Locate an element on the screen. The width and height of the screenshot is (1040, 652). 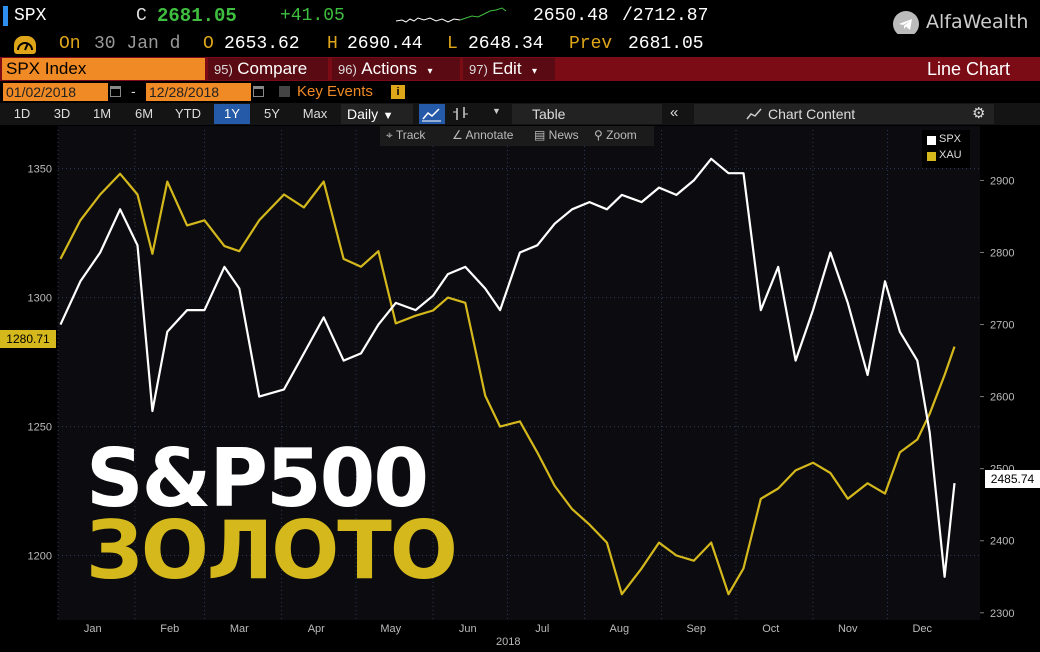
low-value: 2648.34 is located at coordinates (506, 44).